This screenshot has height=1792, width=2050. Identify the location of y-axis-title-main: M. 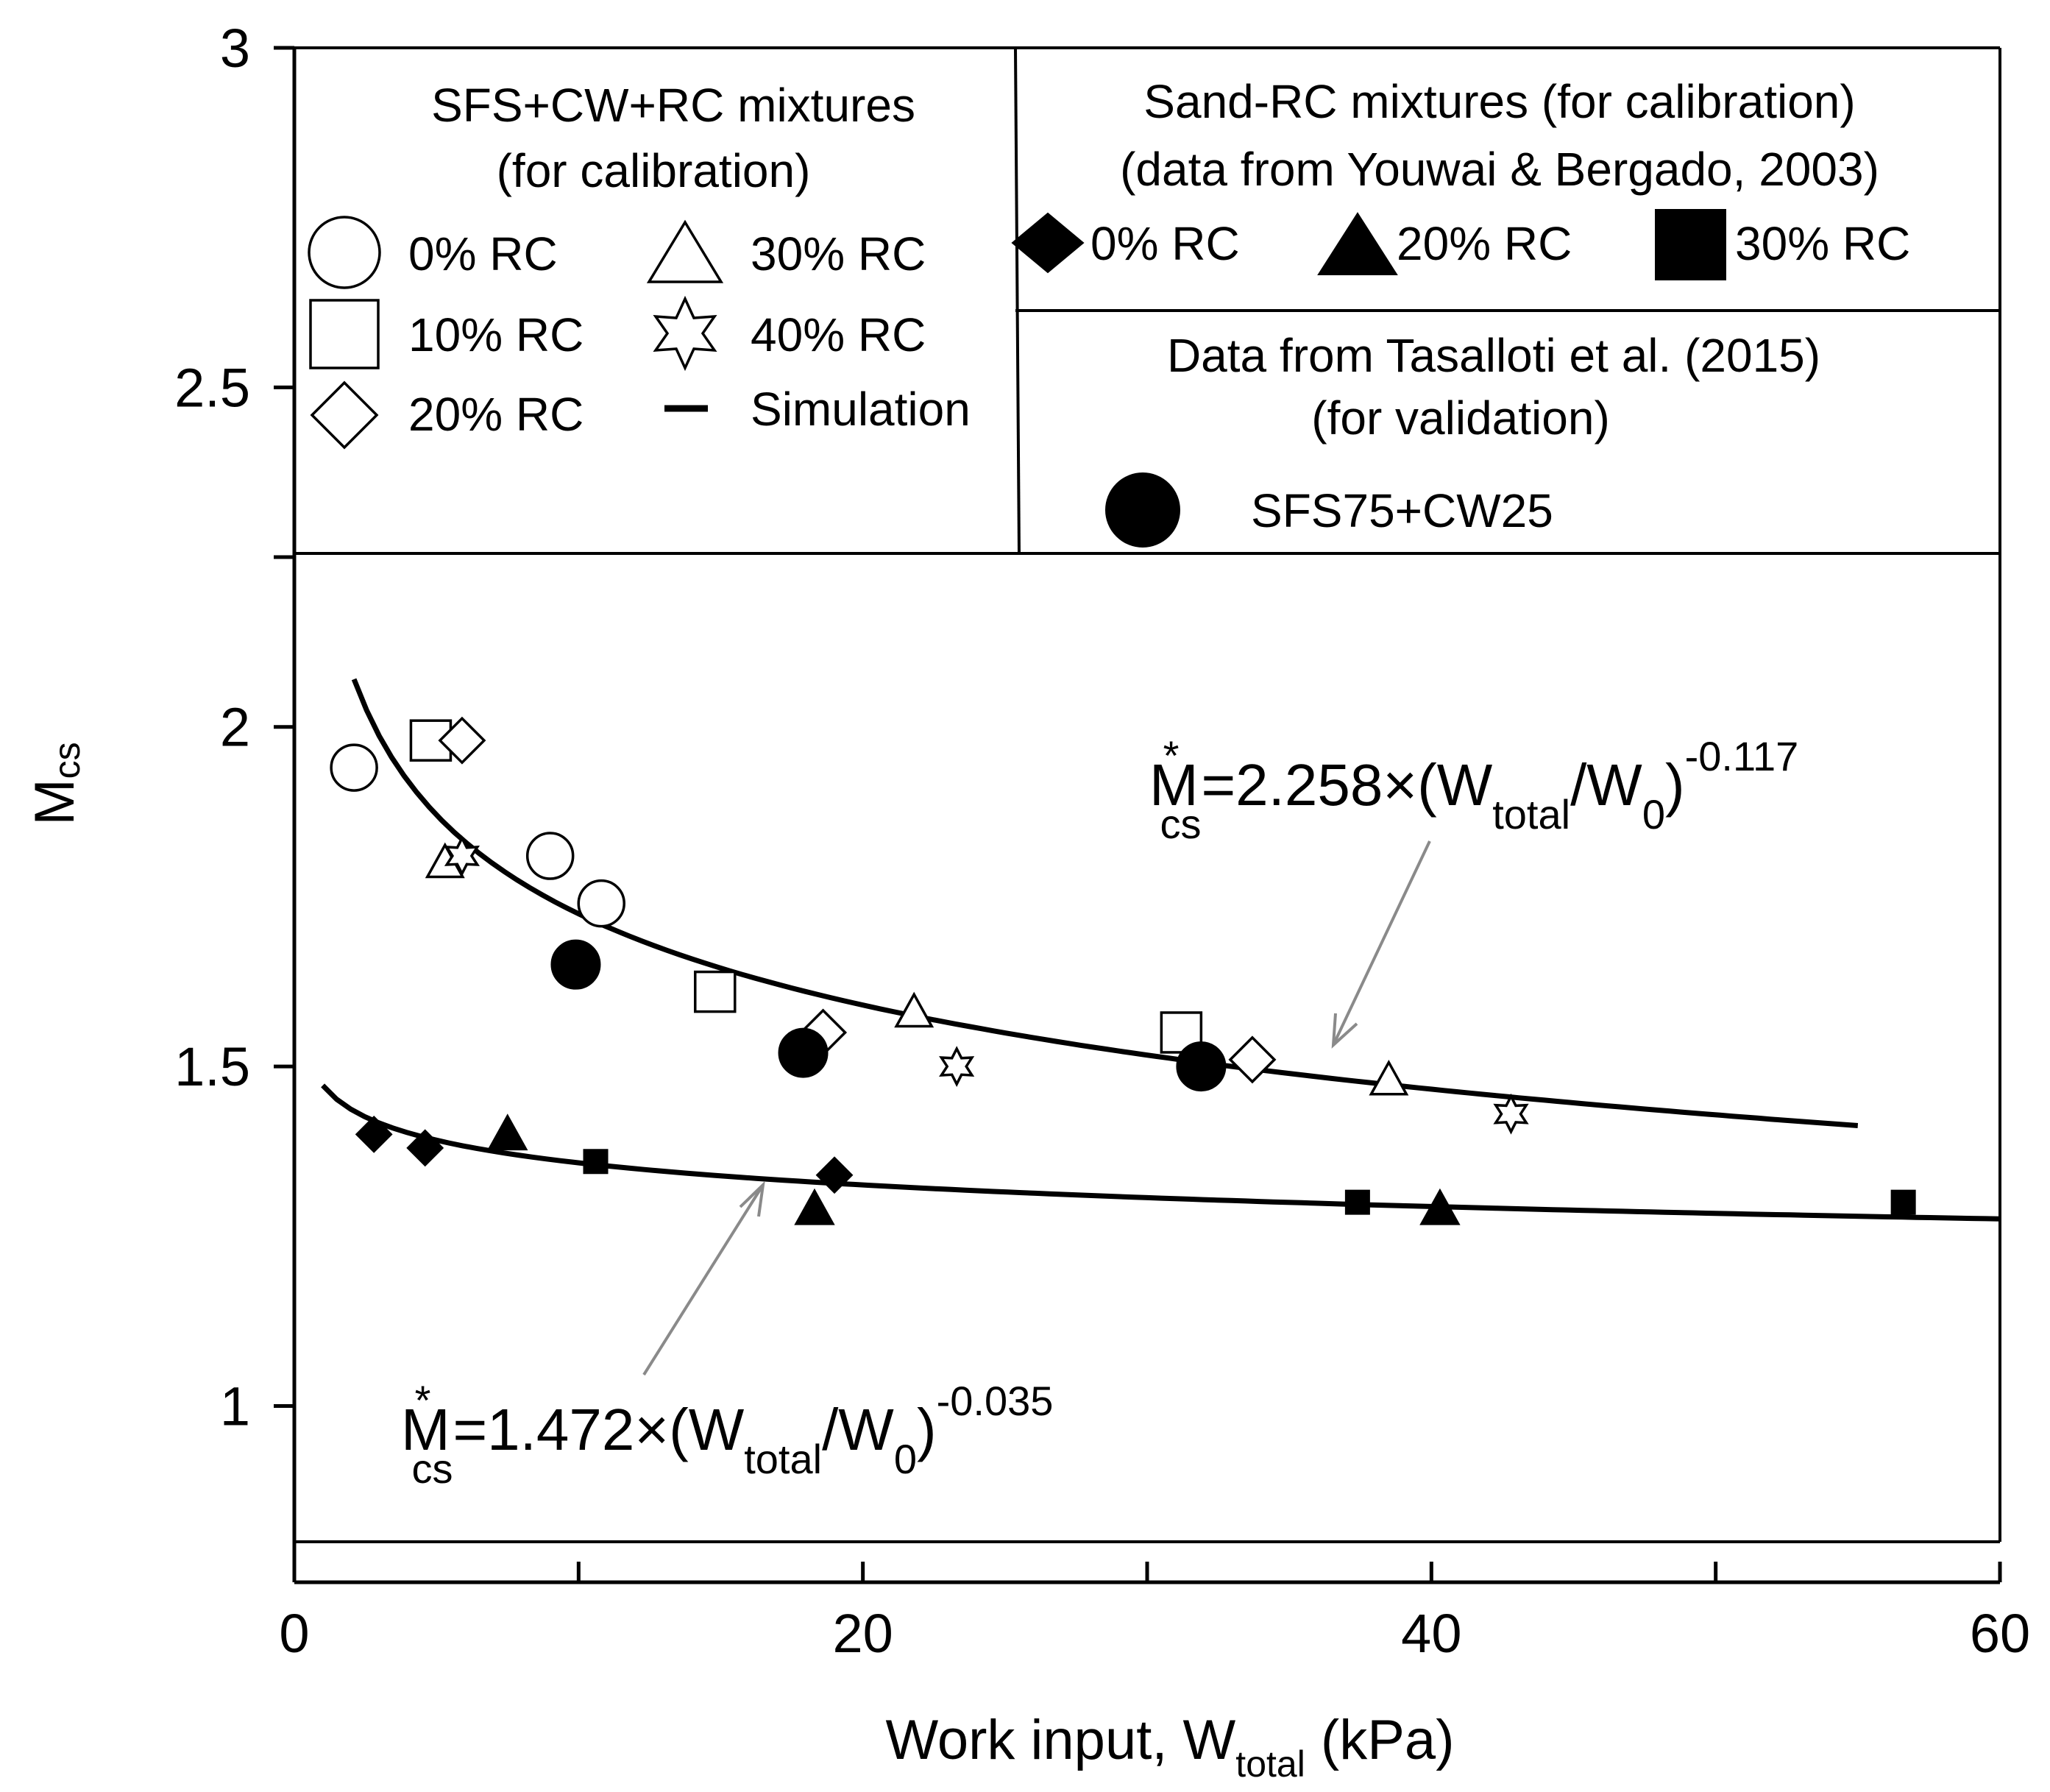
(55, 802).